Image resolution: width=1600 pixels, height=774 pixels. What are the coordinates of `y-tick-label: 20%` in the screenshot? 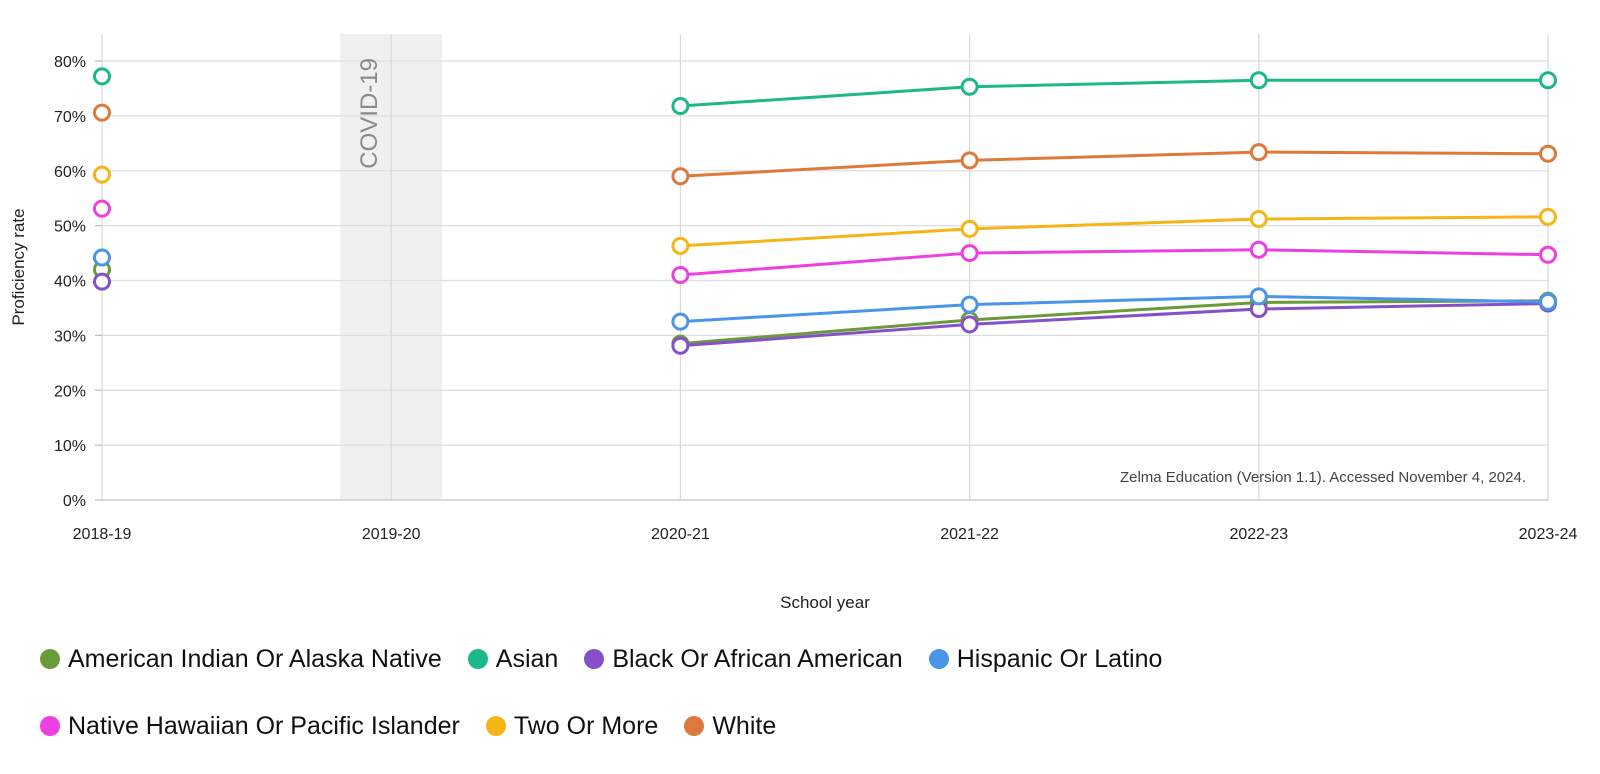 It's located at (70, 391).